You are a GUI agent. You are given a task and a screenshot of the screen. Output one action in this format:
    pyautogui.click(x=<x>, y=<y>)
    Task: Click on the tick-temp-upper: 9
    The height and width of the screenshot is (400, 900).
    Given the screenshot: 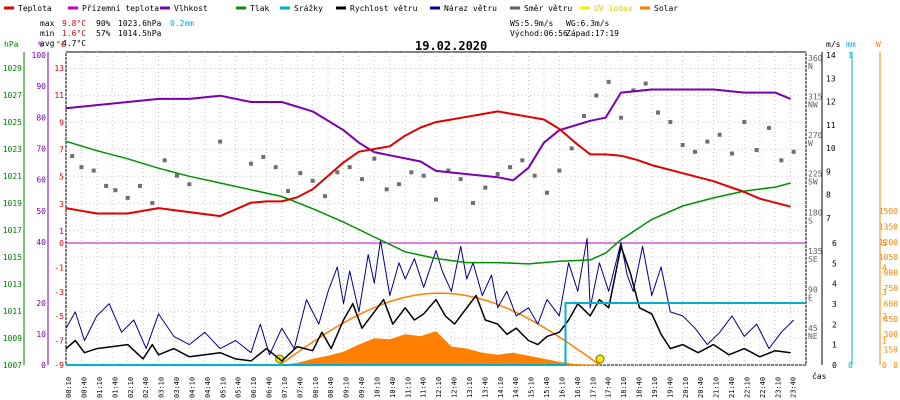 What is the action you would take?
    pyautogui.click(x=61, y=122)
    